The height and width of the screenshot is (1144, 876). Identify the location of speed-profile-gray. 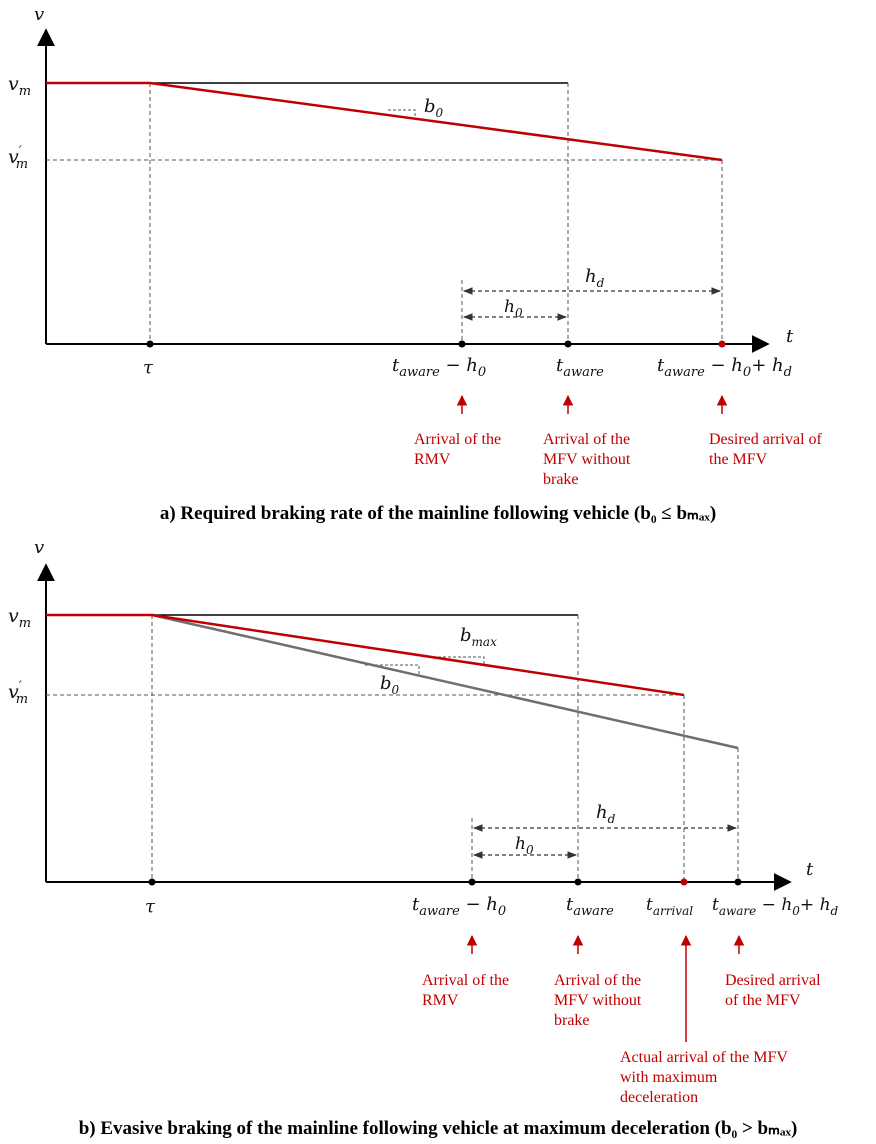
(445, 681).